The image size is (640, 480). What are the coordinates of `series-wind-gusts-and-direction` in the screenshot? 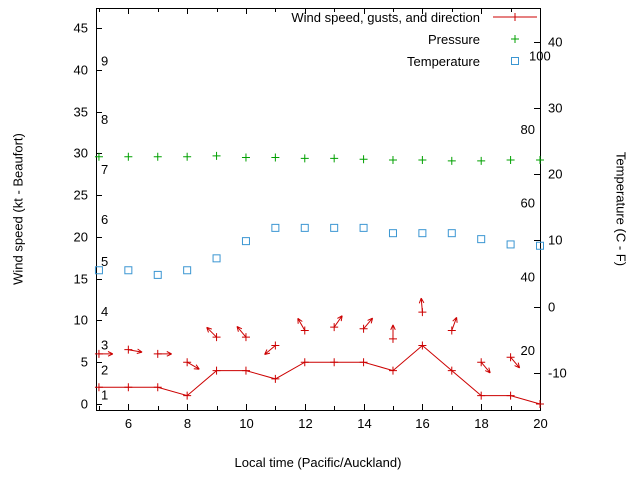 It's located at (307, 335).